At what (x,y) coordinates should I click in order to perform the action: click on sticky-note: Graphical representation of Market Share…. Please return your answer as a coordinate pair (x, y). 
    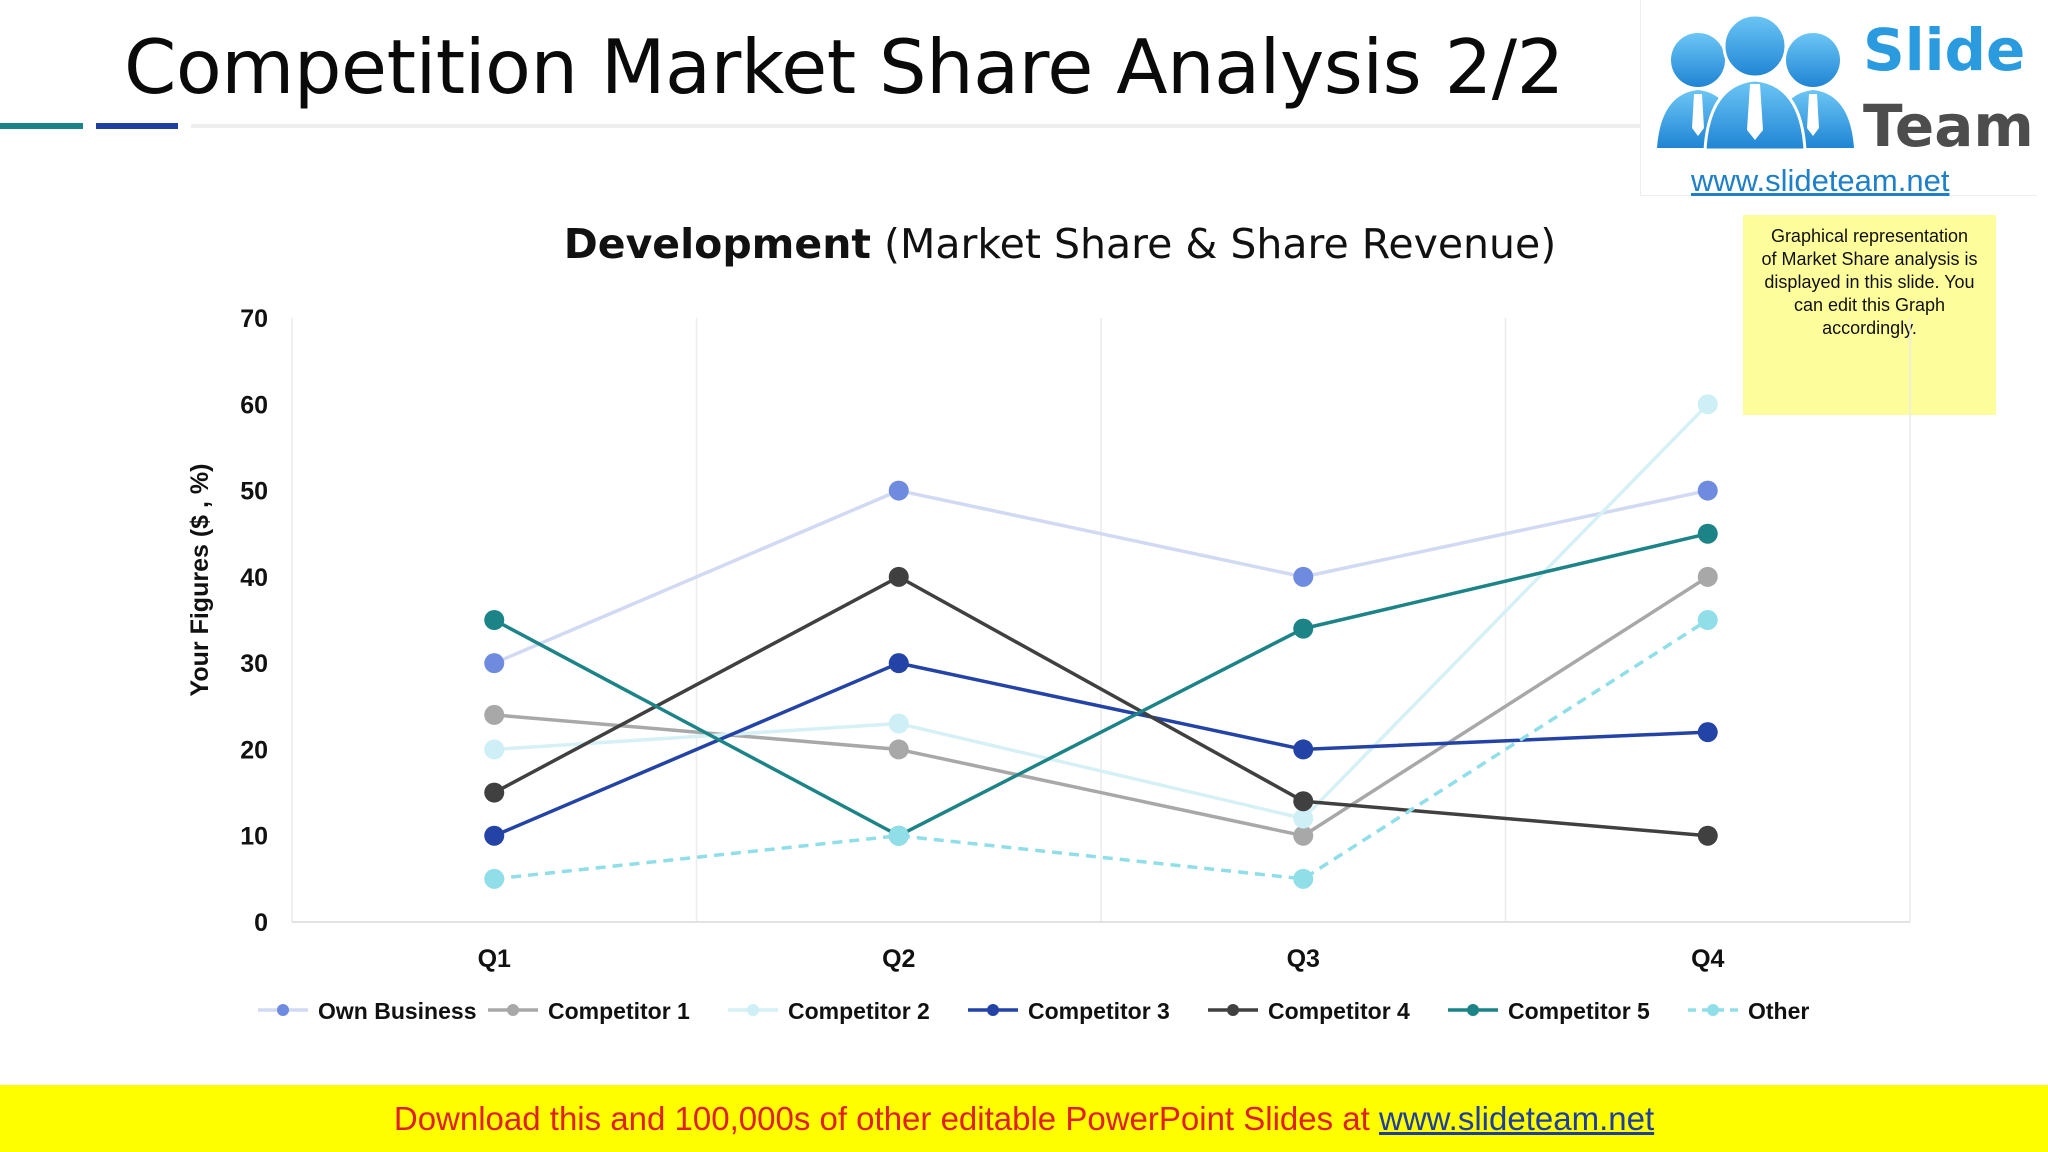
    Looking at the image, I should click on (1869, 315).